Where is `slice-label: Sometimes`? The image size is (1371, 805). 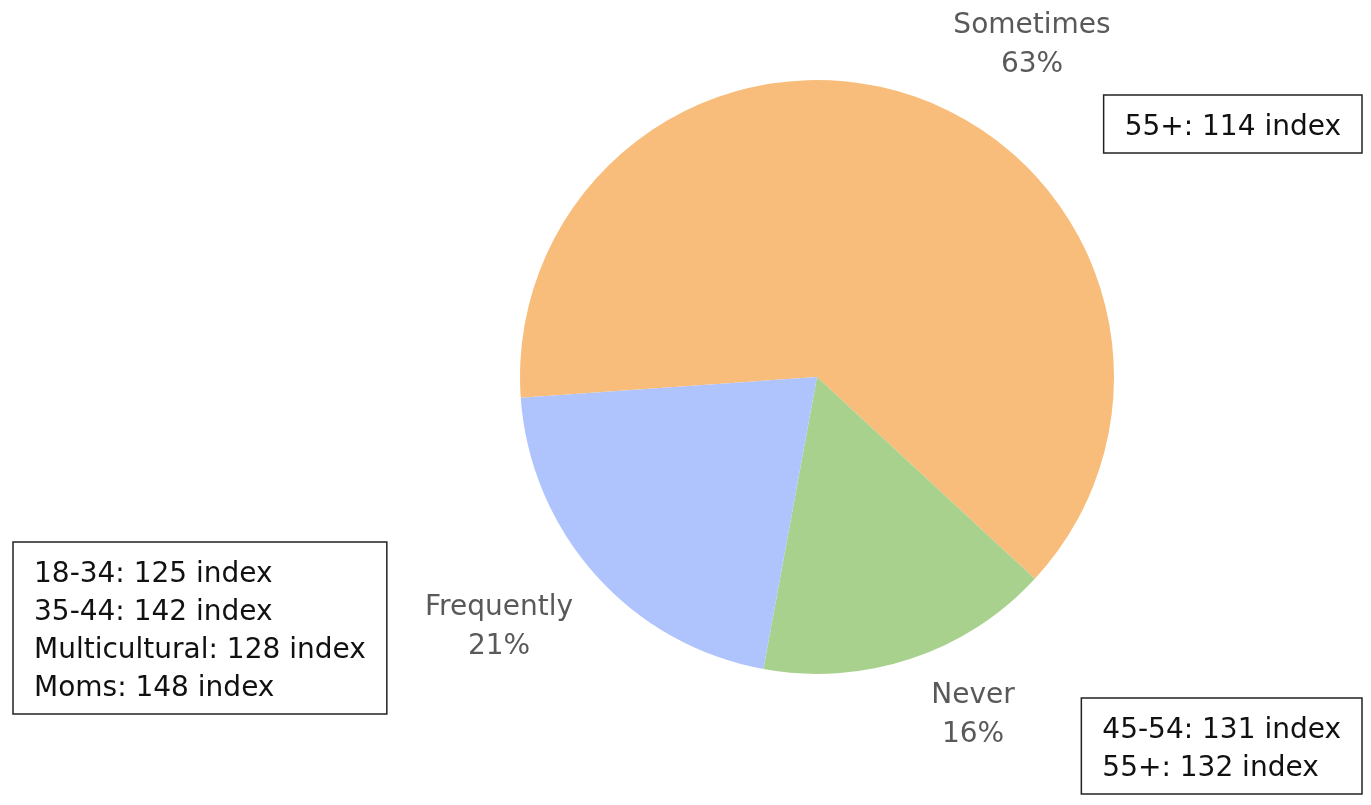 slice-label: Sometimes is located at coordinates (1032, 23).